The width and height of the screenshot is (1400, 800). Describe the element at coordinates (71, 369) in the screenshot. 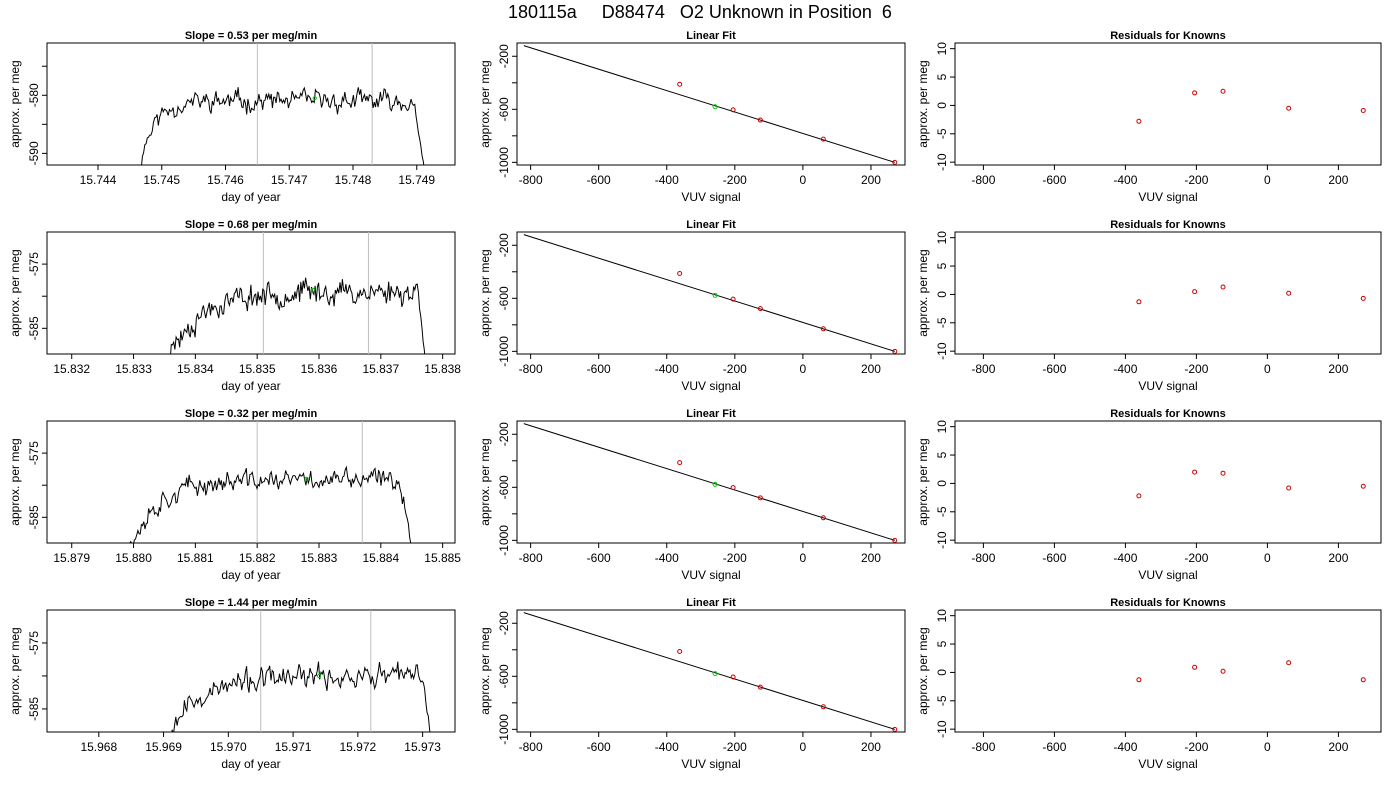

I see `x-tick-label: 15.832` at that location.